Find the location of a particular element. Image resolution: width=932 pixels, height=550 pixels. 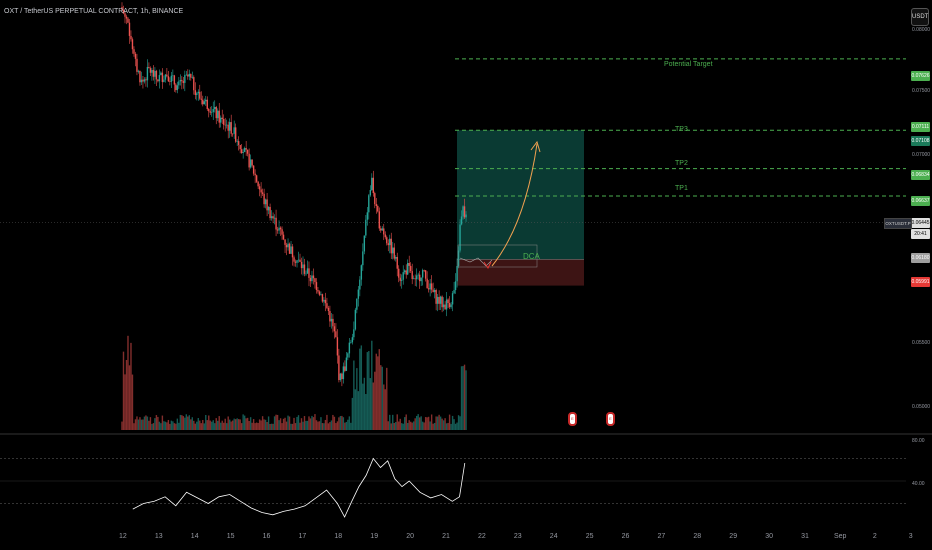

currency-button: USDT is located at coordinates (920, 17).